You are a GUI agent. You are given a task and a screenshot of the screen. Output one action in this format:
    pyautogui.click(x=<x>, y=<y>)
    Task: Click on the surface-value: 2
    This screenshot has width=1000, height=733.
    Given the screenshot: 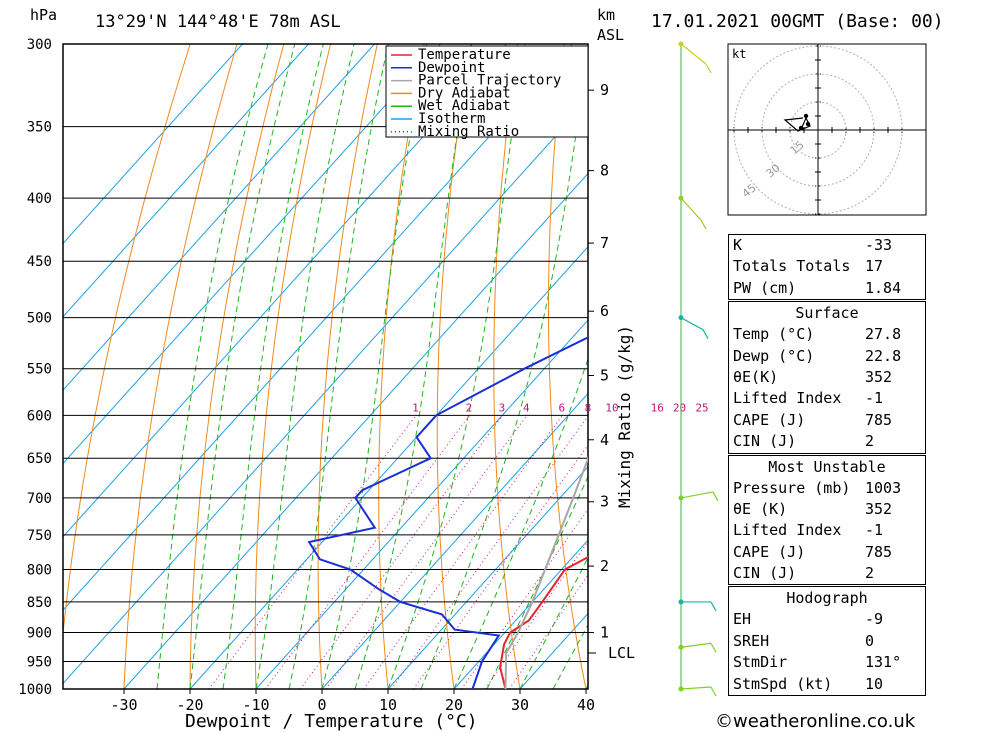 What is the action you would take?
    pyautogui.click(x=870, y=441)
    